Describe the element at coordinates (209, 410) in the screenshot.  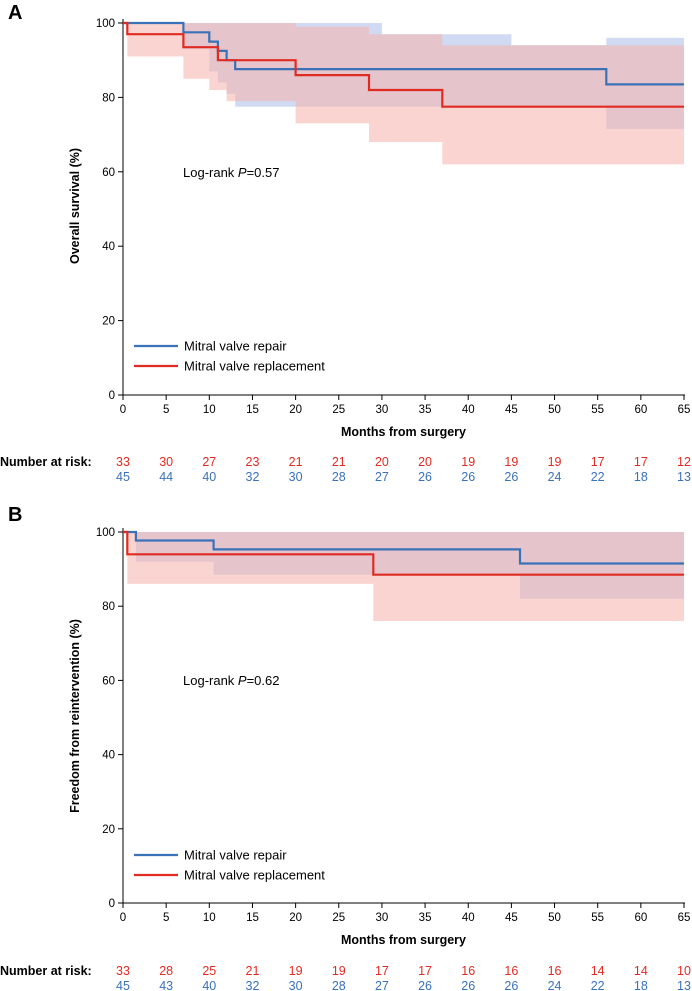
I see `x-tick-label: 10` at that location.